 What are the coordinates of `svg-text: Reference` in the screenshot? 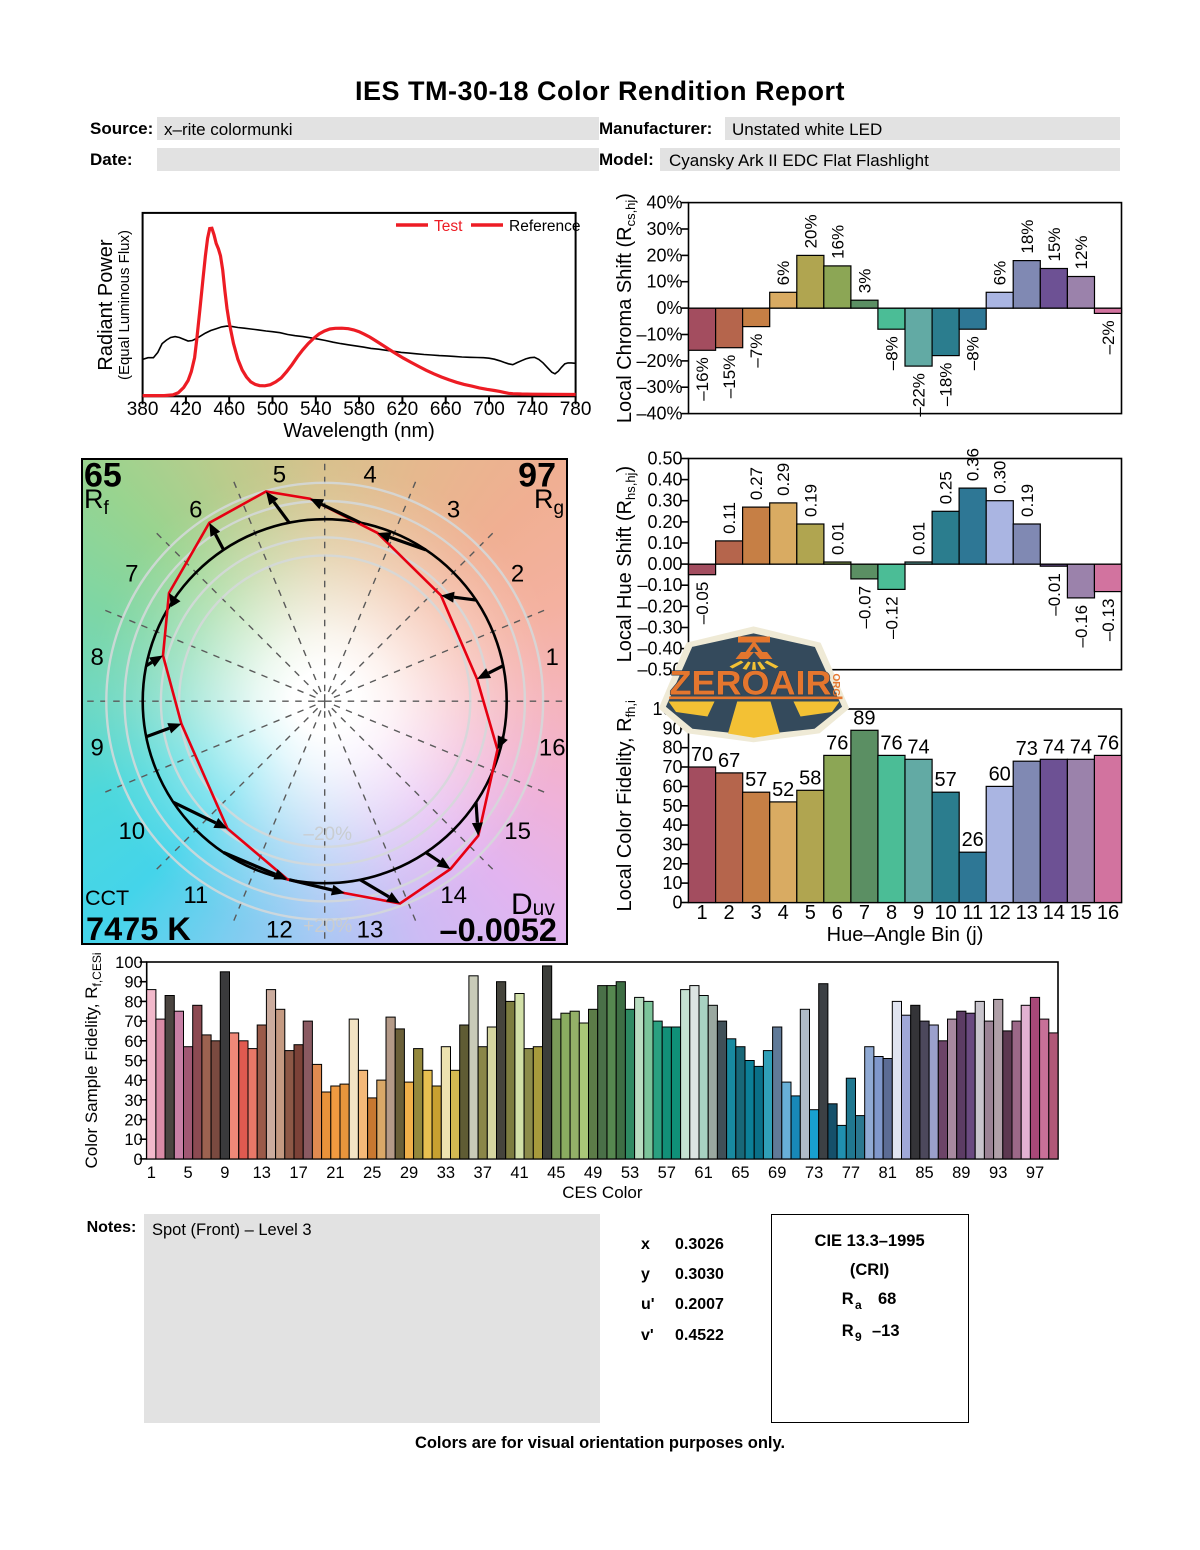 It's located at (545, 226).